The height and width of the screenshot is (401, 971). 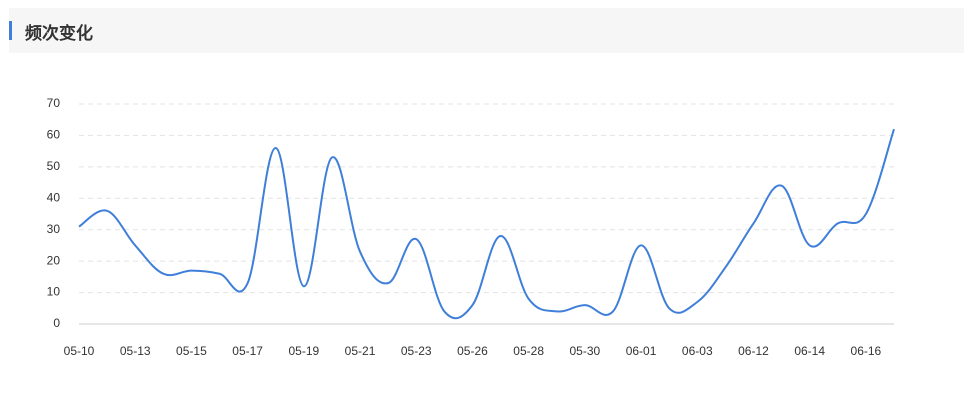 What do you see at coordinates (54, 197) in the screenshot?
I see `y-tick-label: 40` at bounding box center [54, 197].